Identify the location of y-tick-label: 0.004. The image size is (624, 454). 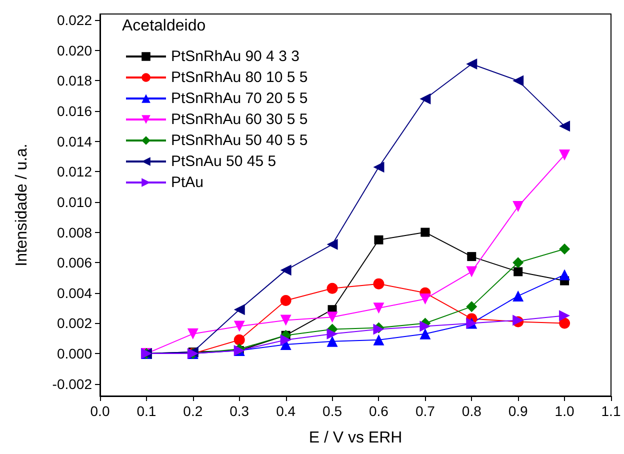
(74, 292).